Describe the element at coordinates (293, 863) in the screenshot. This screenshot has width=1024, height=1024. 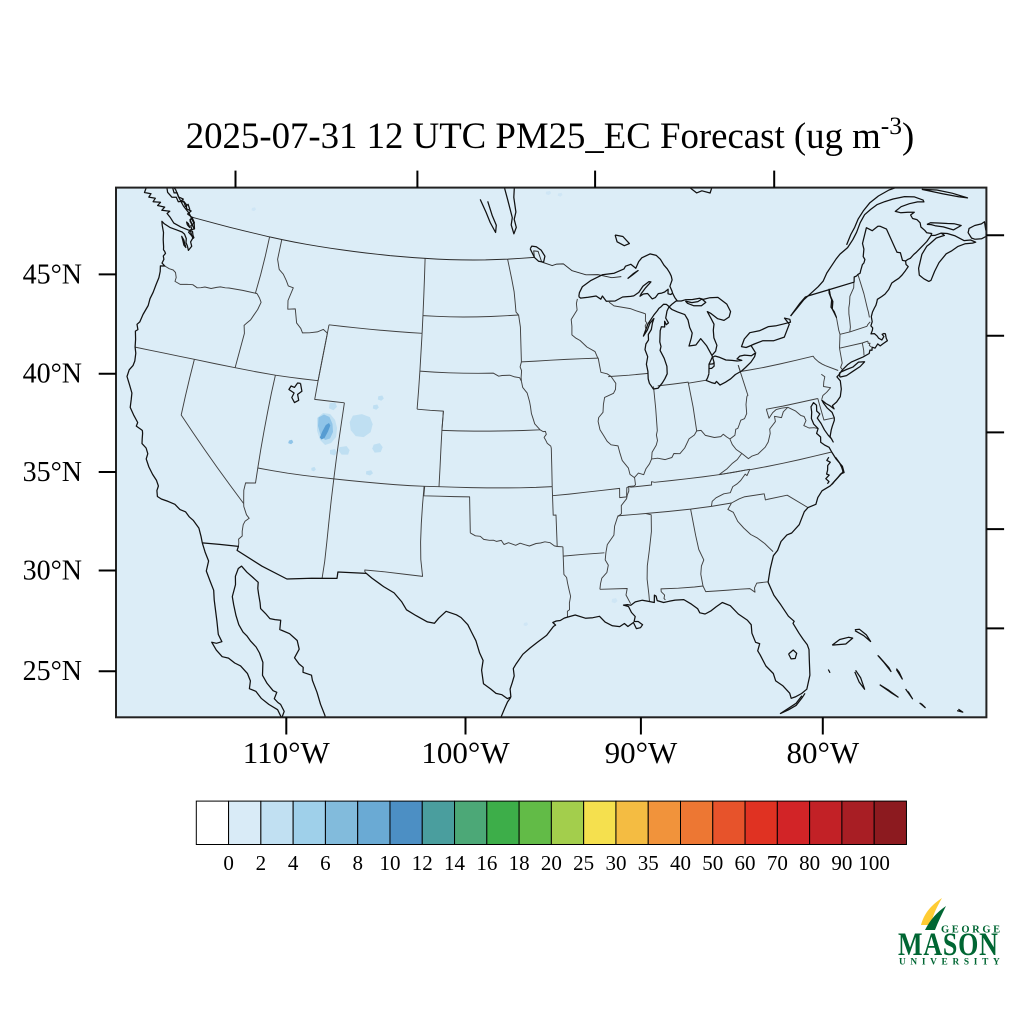
I see `svg-text: 4` at that location.